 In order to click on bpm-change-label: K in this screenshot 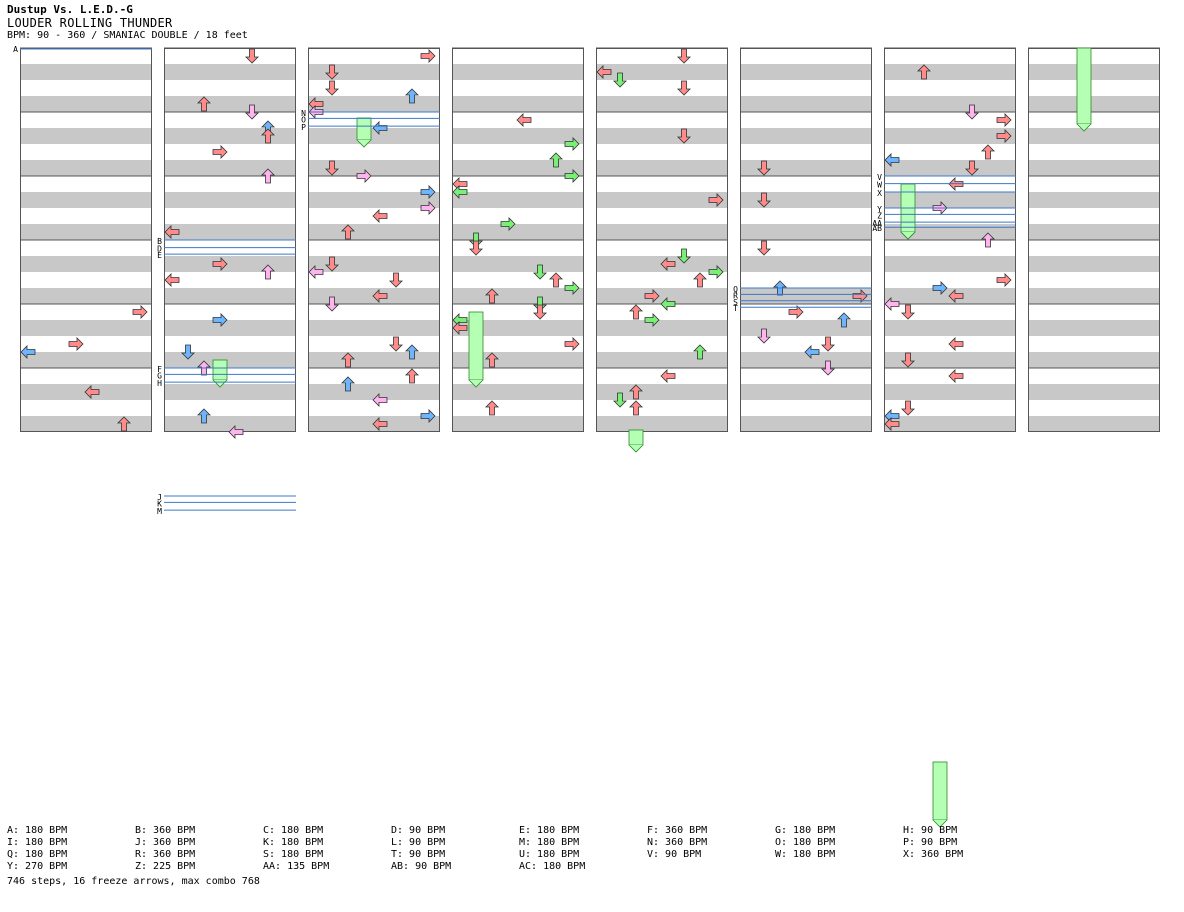, I will do `click(159, 503)`.